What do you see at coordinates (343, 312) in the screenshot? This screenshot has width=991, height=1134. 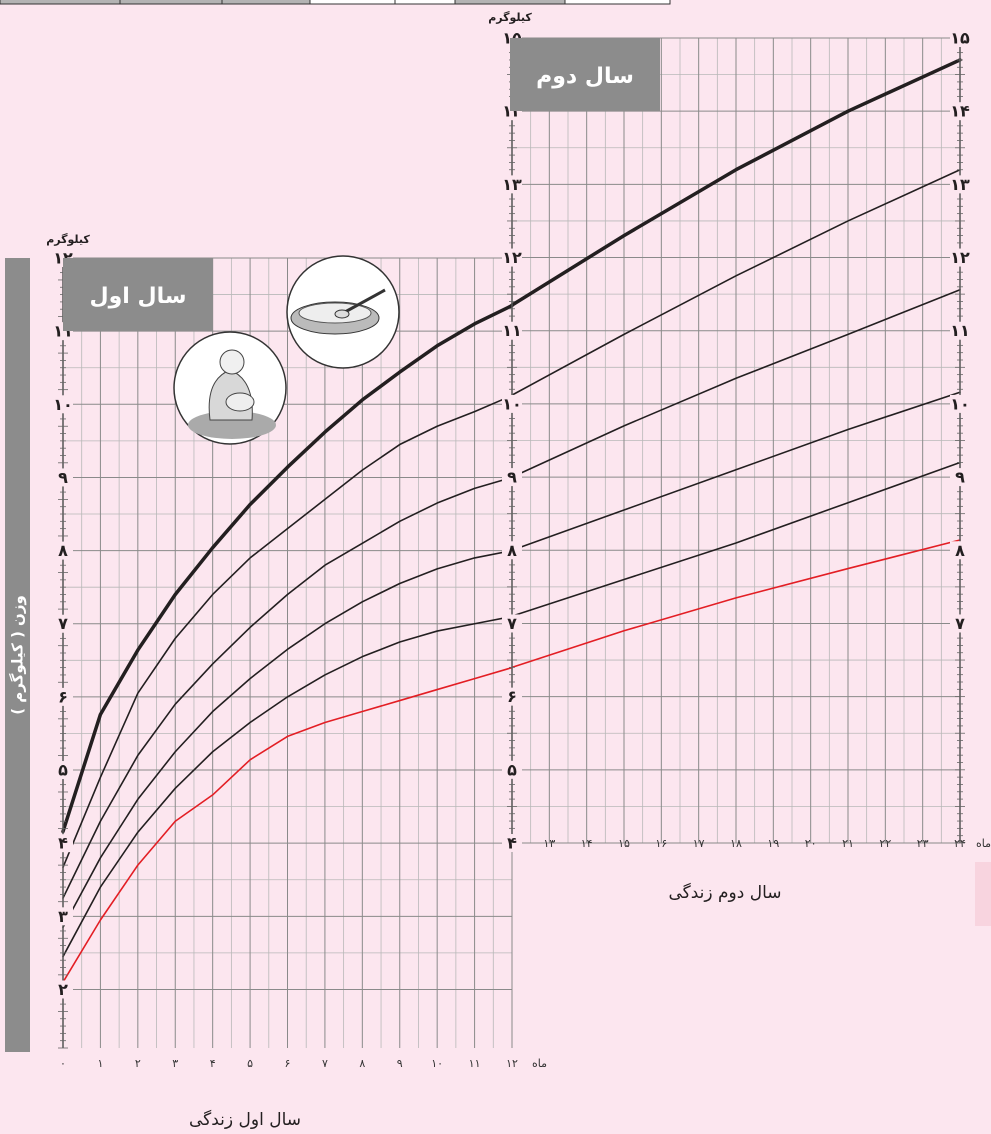 I see `illustration-bowl` at bounding box center [343, 312].